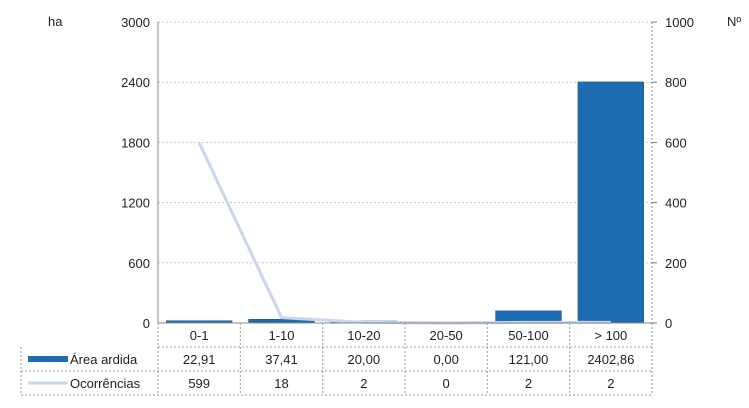  I want to click on category-label: 1-10, so click(281, 335).